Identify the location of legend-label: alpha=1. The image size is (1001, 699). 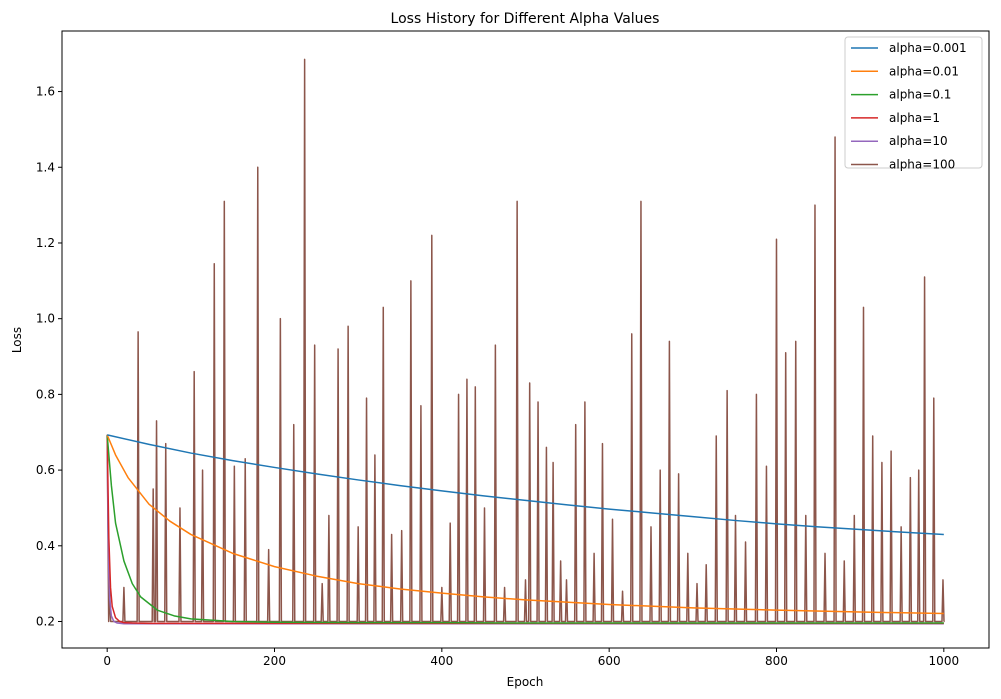
(914, 118).